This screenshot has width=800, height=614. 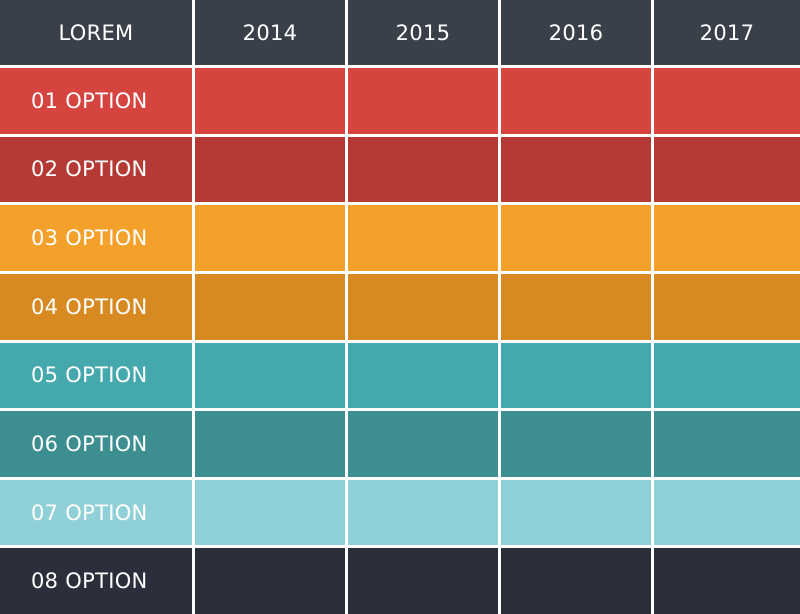 What do you see at coordinates (96, 512) in the screenshot?
I see `row-label: 07 OPTION` at bounding box center [96, 512].